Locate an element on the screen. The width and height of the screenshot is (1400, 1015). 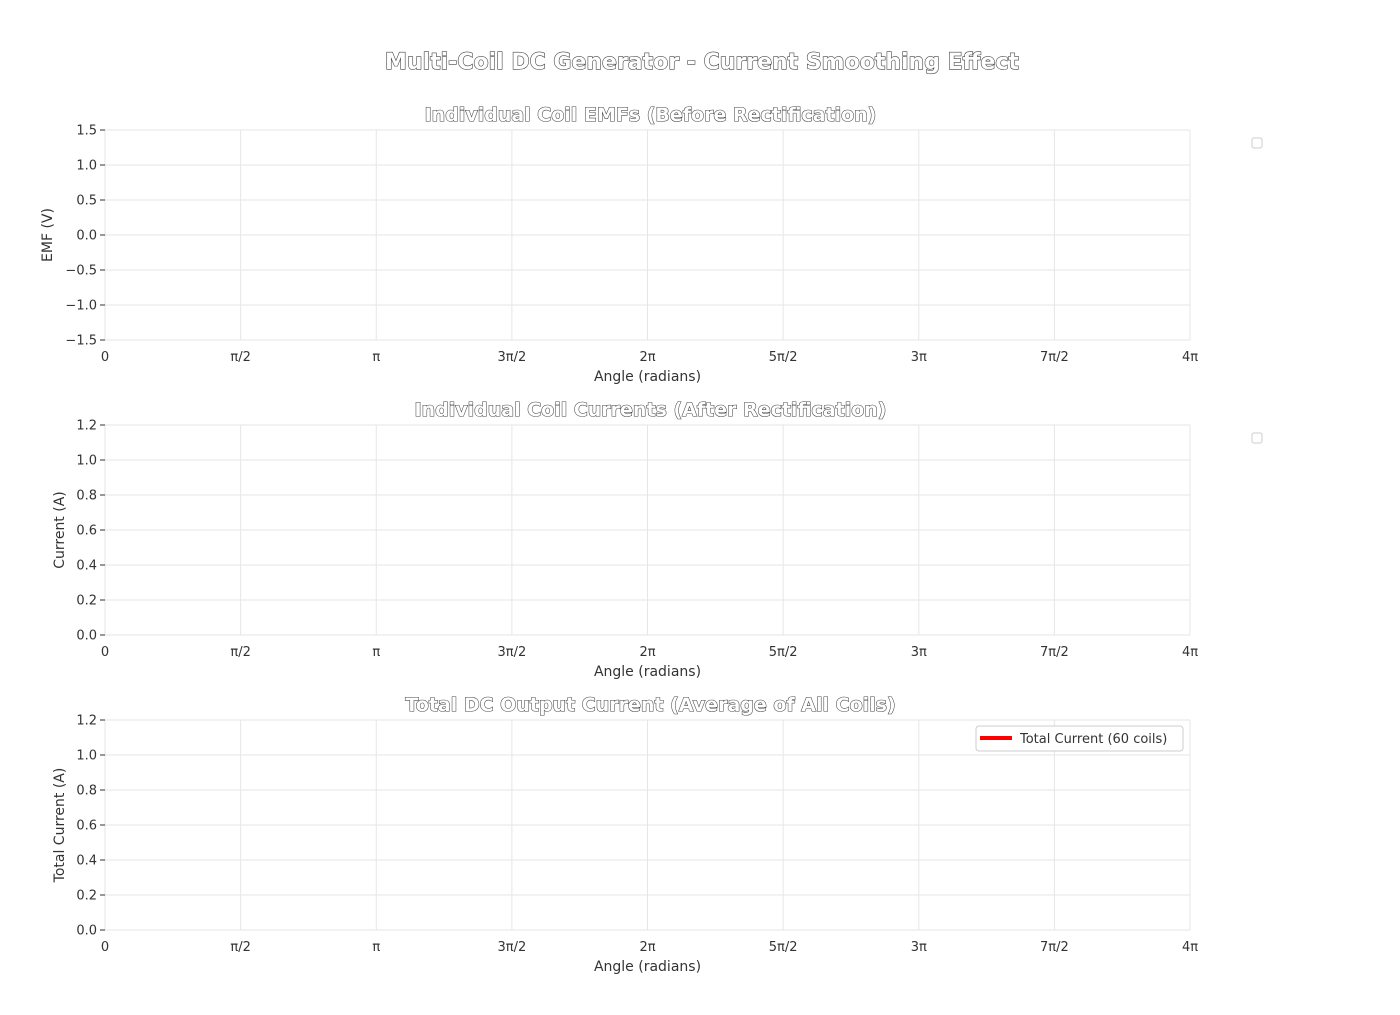
y-tick-label: −1.0 is located at coordinates (81, 306).